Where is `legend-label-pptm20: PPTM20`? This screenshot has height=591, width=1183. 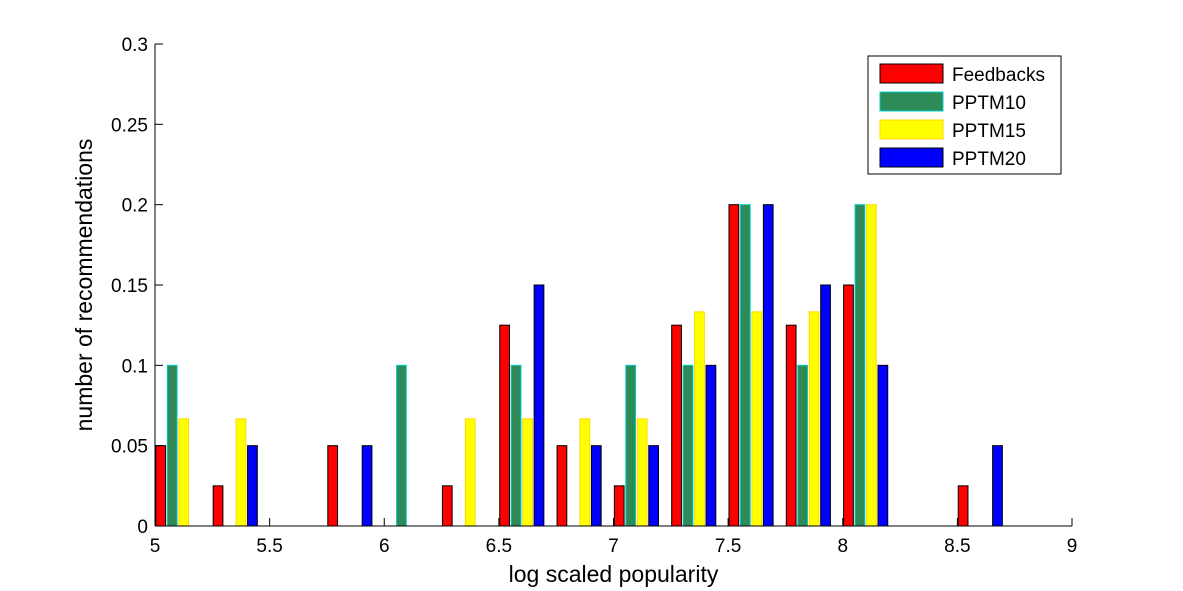
legend-label-pptm20: PPTM20 is located at coordinates (989, 159).